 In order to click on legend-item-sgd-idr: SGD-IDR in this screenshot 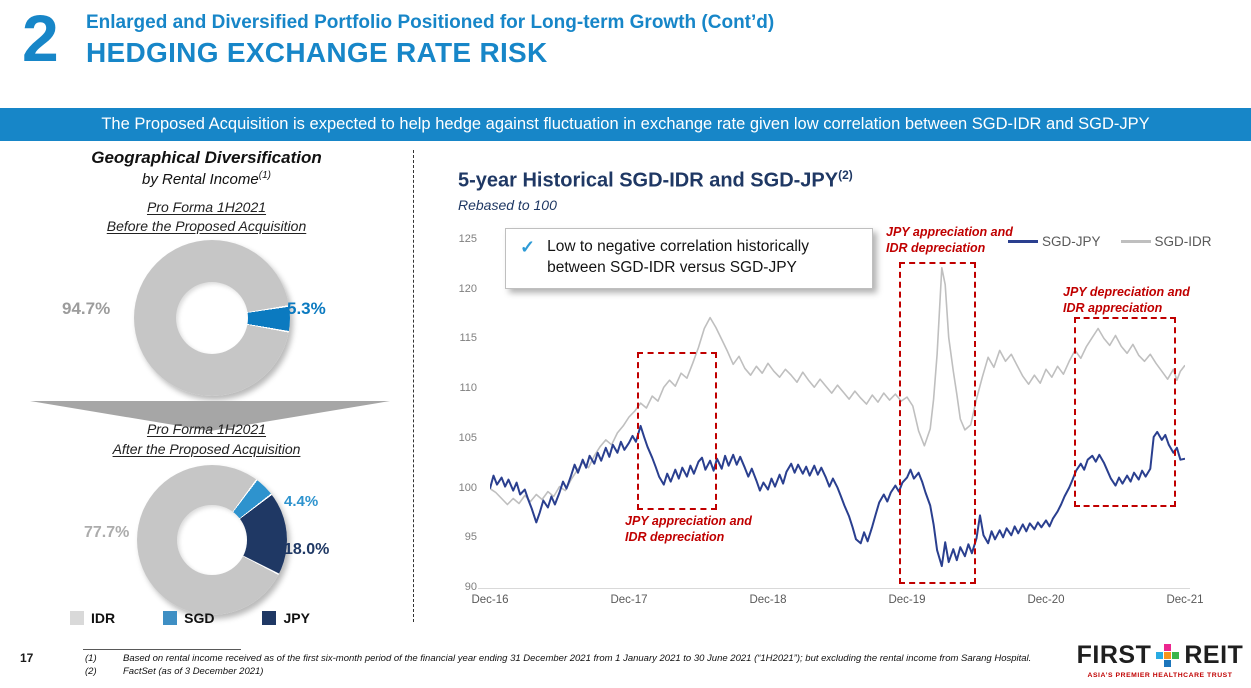, I will do `click(1166, 241)`.